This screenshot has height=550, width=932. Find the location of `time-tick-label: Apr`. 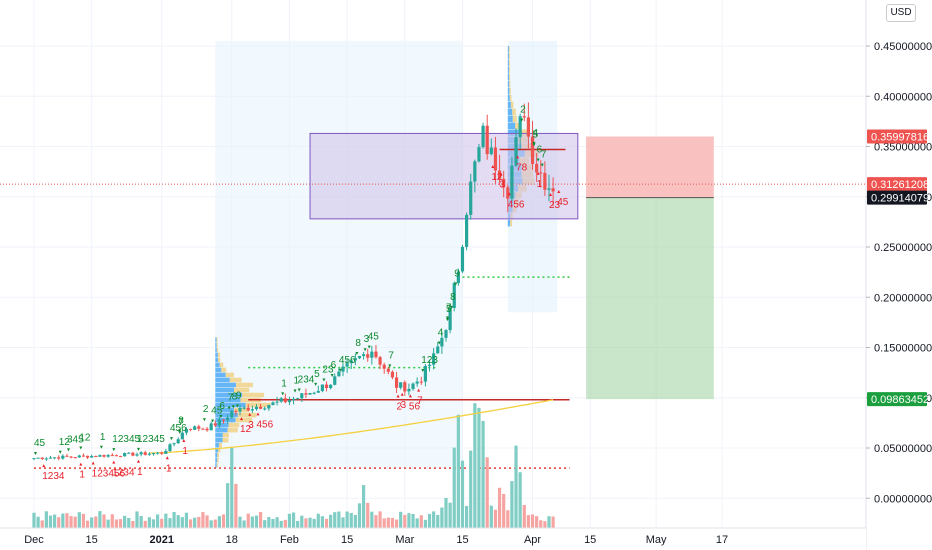

time-tick-label: Apr is located at coordinates (532, 540).